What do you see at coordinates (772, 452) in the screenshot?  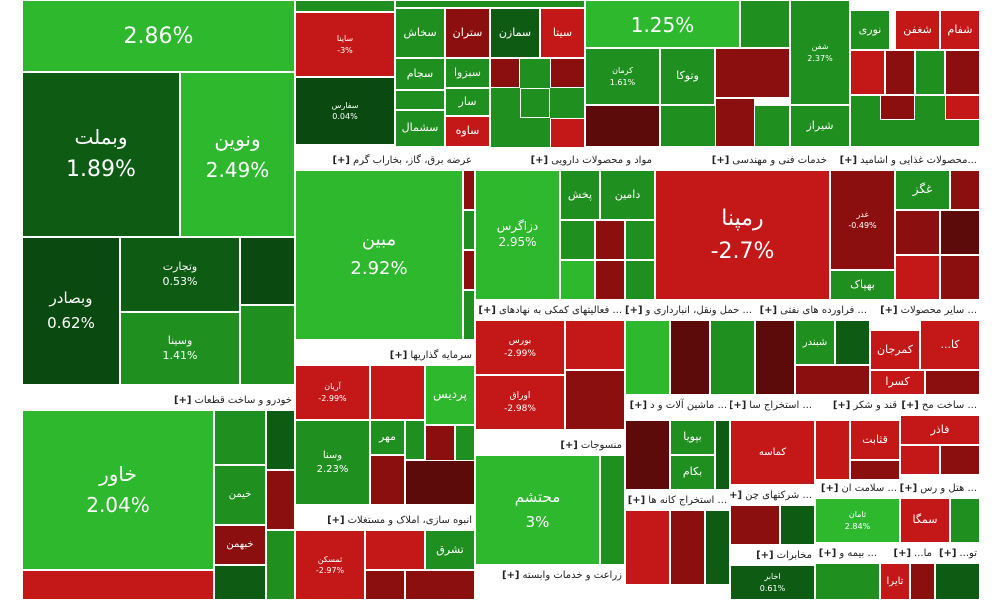 I see `stock-tile: کماسه` at bounding box center [772, 452].